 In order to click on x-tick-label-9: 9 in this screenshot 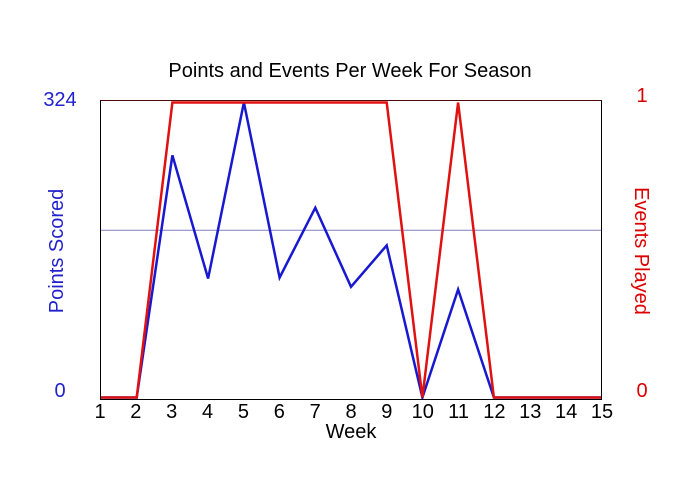, I will do `click(387, 412)`.